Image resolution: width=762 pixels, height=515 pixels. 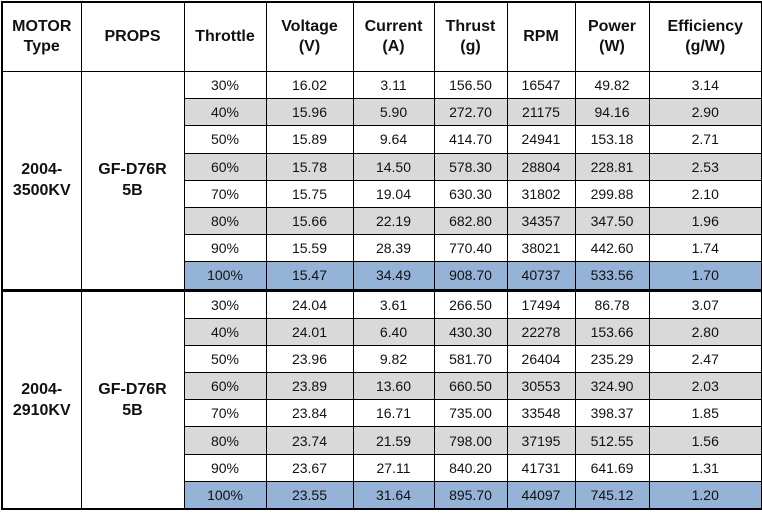 I want to click on cell-text: (A), so click(x=393, y=46).